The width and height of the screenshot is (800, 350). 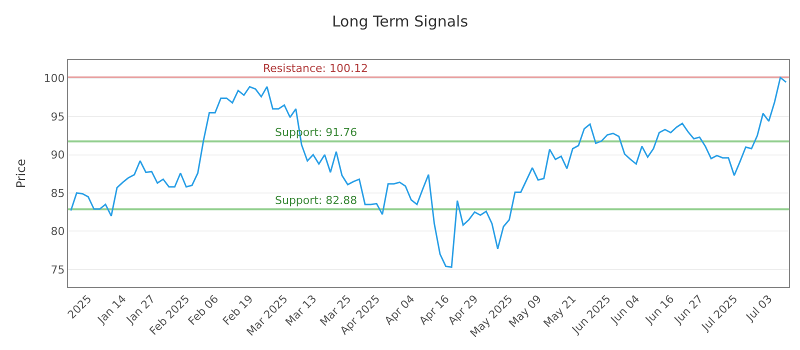 What do you see at coordinates (400, 21) in the screenshot?
I see `chart-title: Long Term Signals` at bounding box center [400, 21].